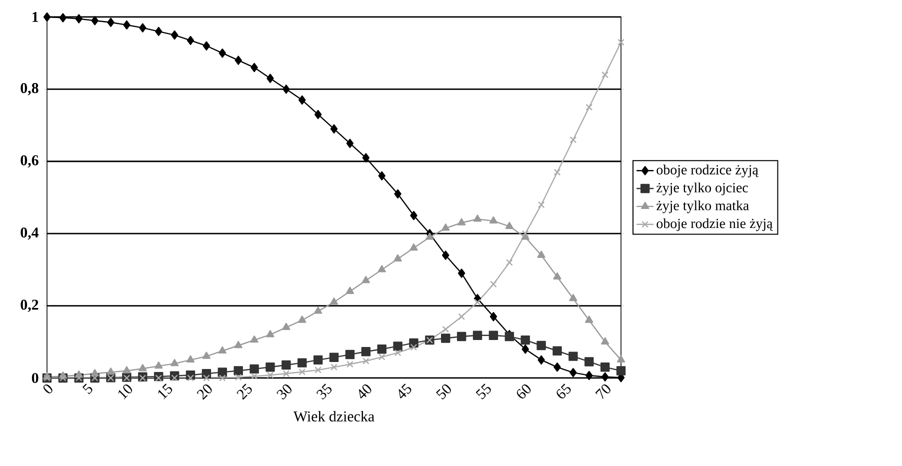 This screenshot has width=902, height=466. I want to click on x-tick-label: 60, so click(523, 391).